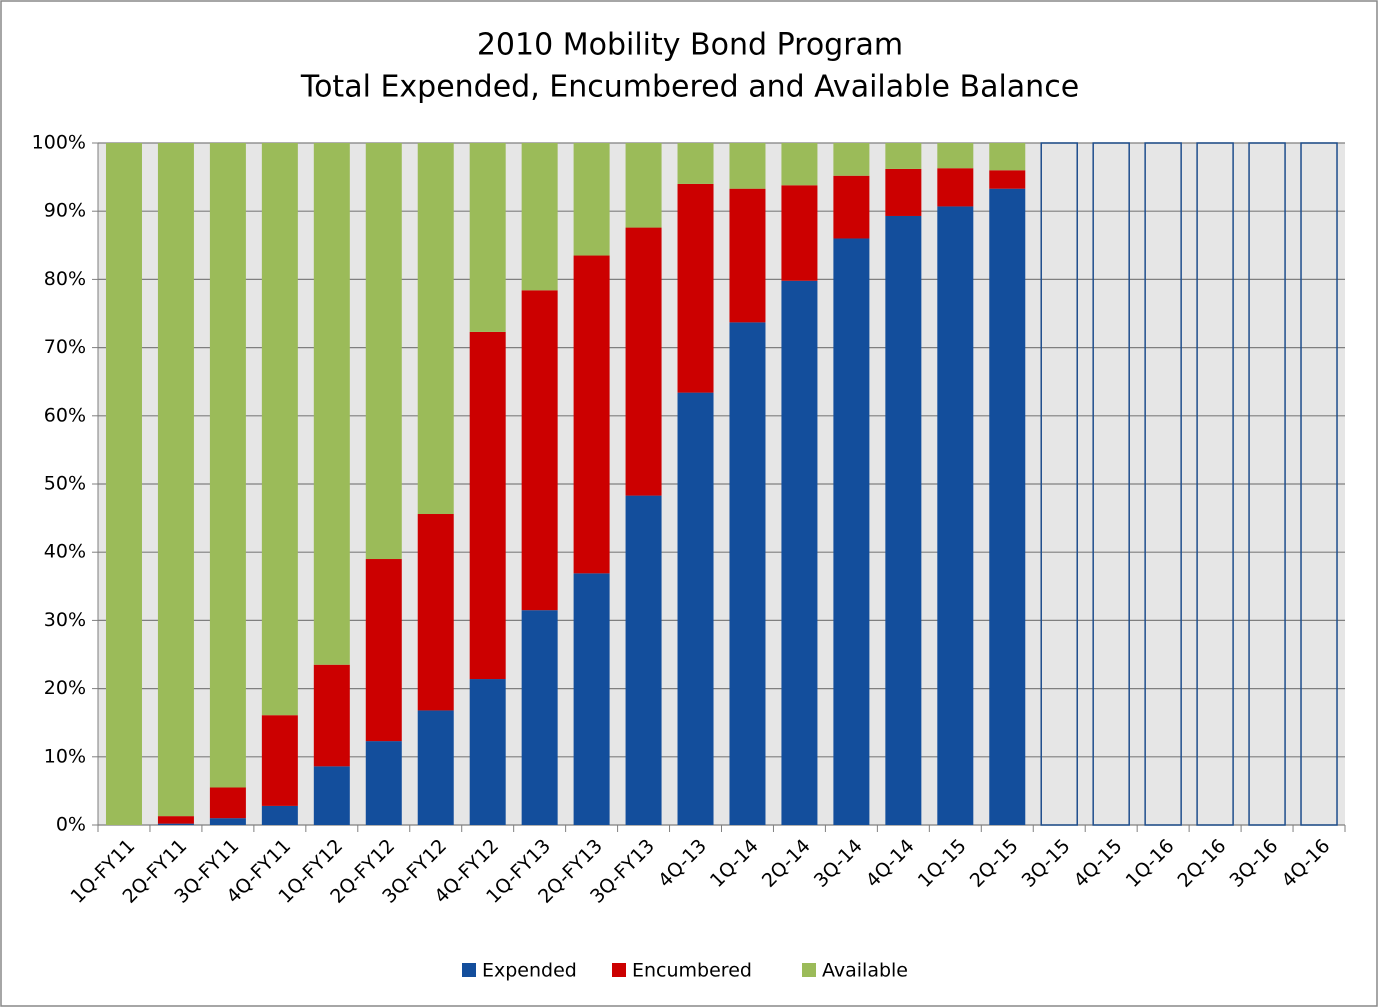  I want to click on y-tick-label: 30%, so click(65, 620).